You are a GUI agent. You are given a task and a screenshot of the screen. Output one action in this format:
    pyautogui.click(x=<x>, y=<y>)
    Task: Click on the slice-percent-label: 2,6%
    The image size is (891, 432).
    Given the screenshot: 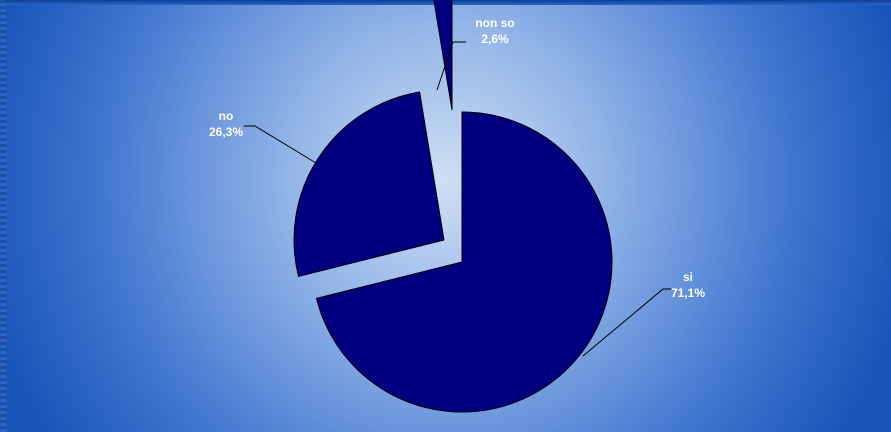 What is the action you would take?
    pyautogui.click(x=495, y=39)
    